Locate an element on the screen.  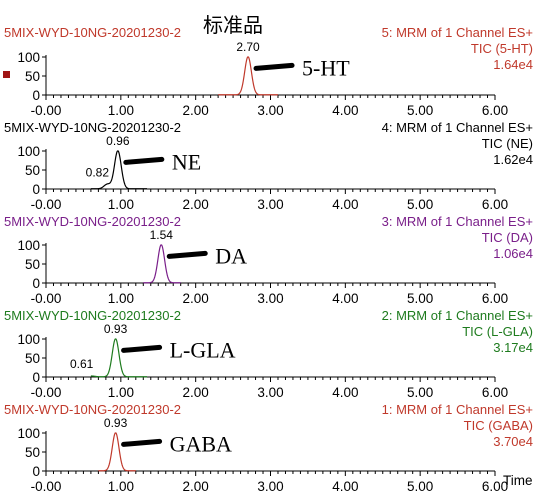
intensity-label: 1.62e4 is located at coordinates (513, 159).